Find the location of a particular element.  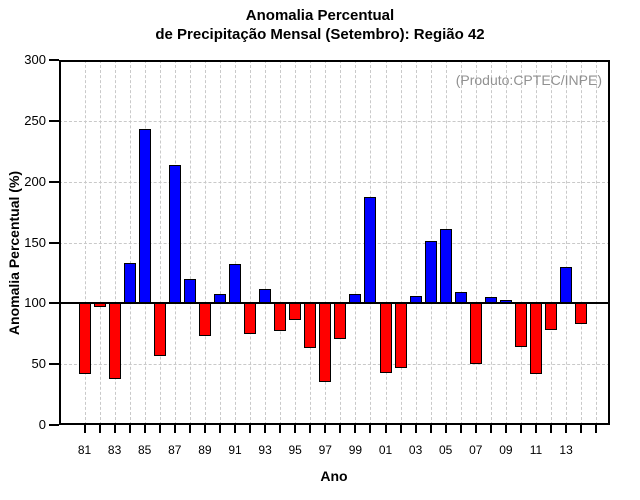

x-tick-label: 01 is located at coordinates (385, 450).